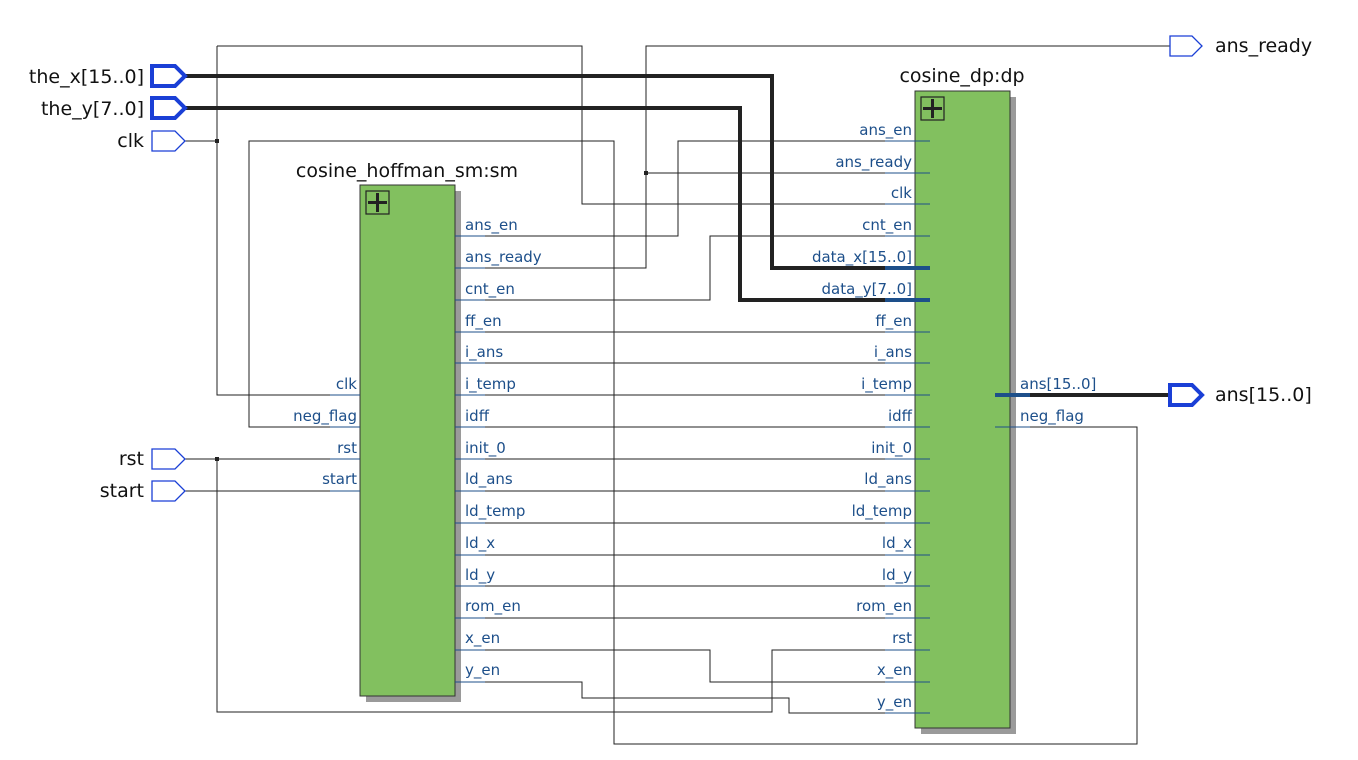  I want to click on dp-port-i-ans: i_ans, so click(893, 352).